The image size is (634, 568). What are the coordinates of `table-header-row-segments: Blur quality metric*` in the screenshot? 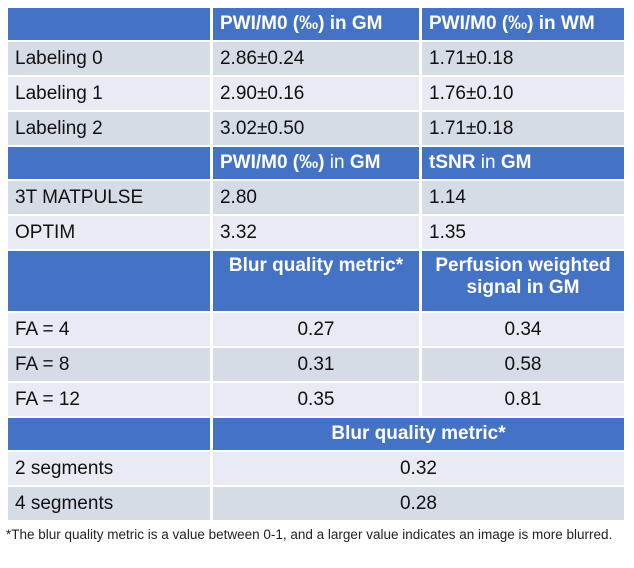 It's located at (316, 434).